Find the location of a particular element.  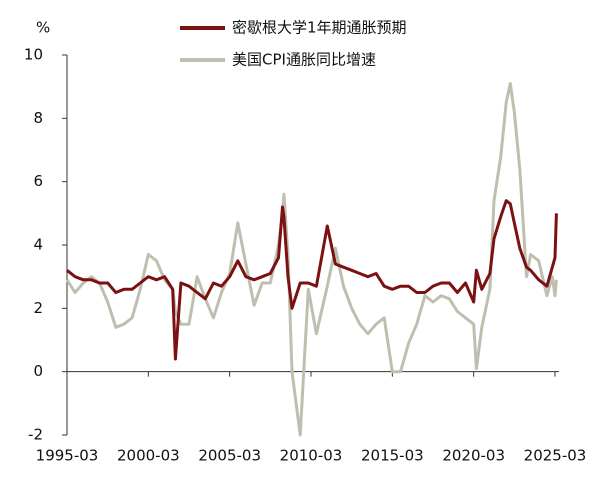

legend-label: 密歇根大学1年期通胀预期 is located at coordinates (319, 28).